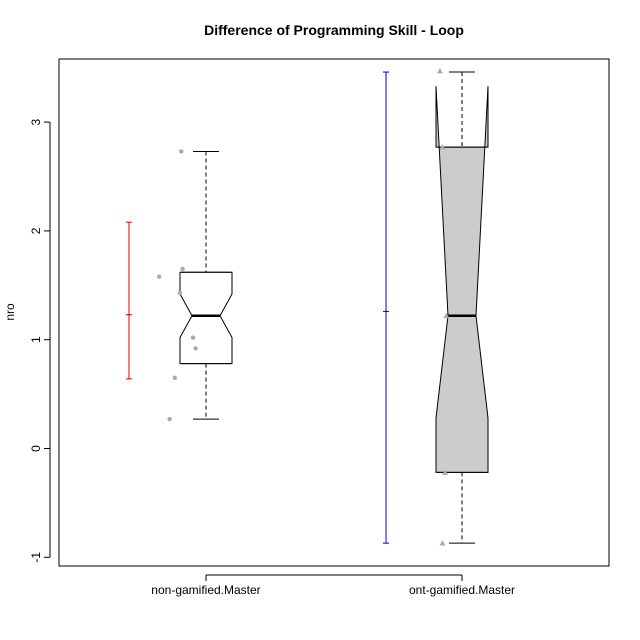 The image size is (640, 640). I want to click on x-axis: non-gamified.Master ont-gamified.Master, so click(333, 585).